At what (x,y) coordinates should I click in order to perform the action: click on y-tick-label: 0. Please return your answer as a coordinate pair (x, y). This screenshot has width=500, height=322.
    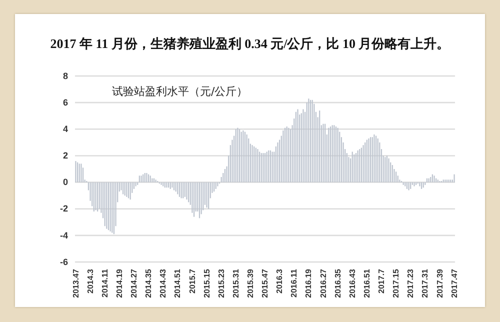
    Looking at the image, I should click on (65, 182).